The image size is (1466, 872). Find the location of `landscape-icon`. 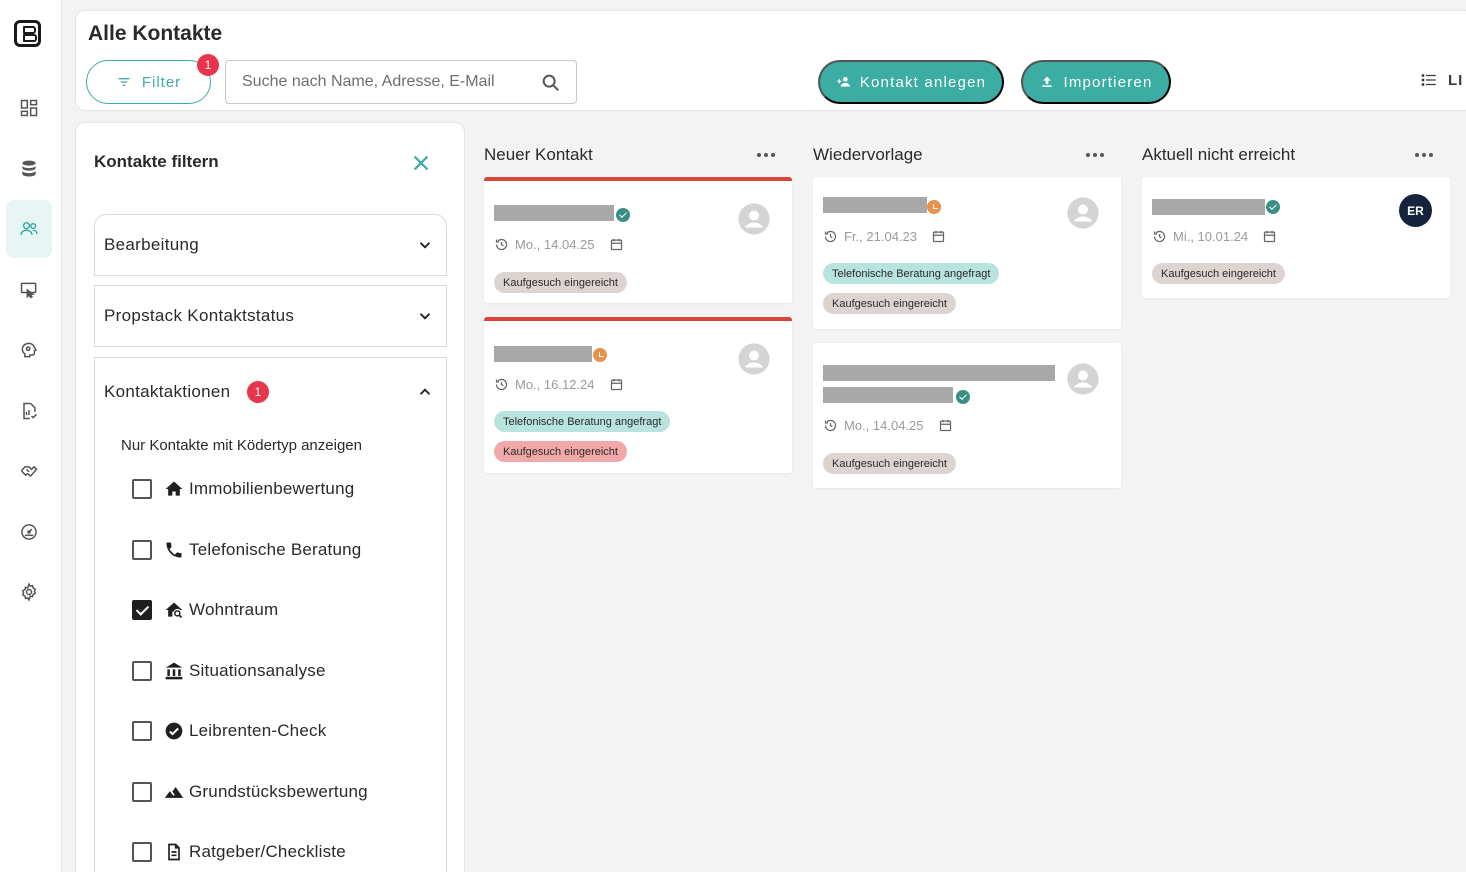

landscape-icon is located at coordinates (174, 792).